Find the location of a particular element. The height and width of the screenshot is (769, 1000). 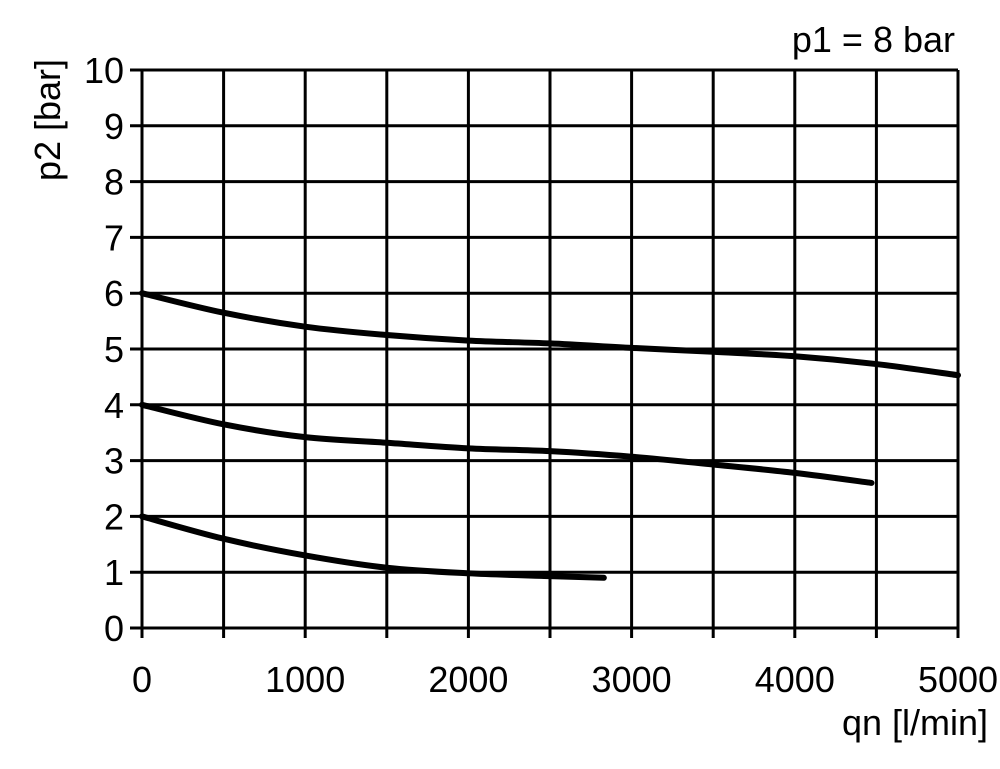

x-tick-label: 3000 is located at coordinates (632, 679).